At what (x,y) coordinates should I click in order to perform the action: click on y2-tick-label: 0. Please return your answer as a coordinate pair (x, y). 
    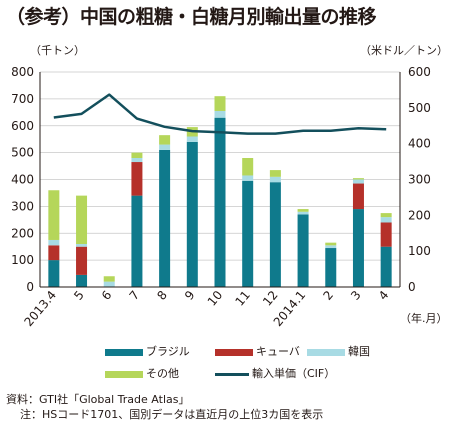
    Looking at the image, I should click on (412, 287).